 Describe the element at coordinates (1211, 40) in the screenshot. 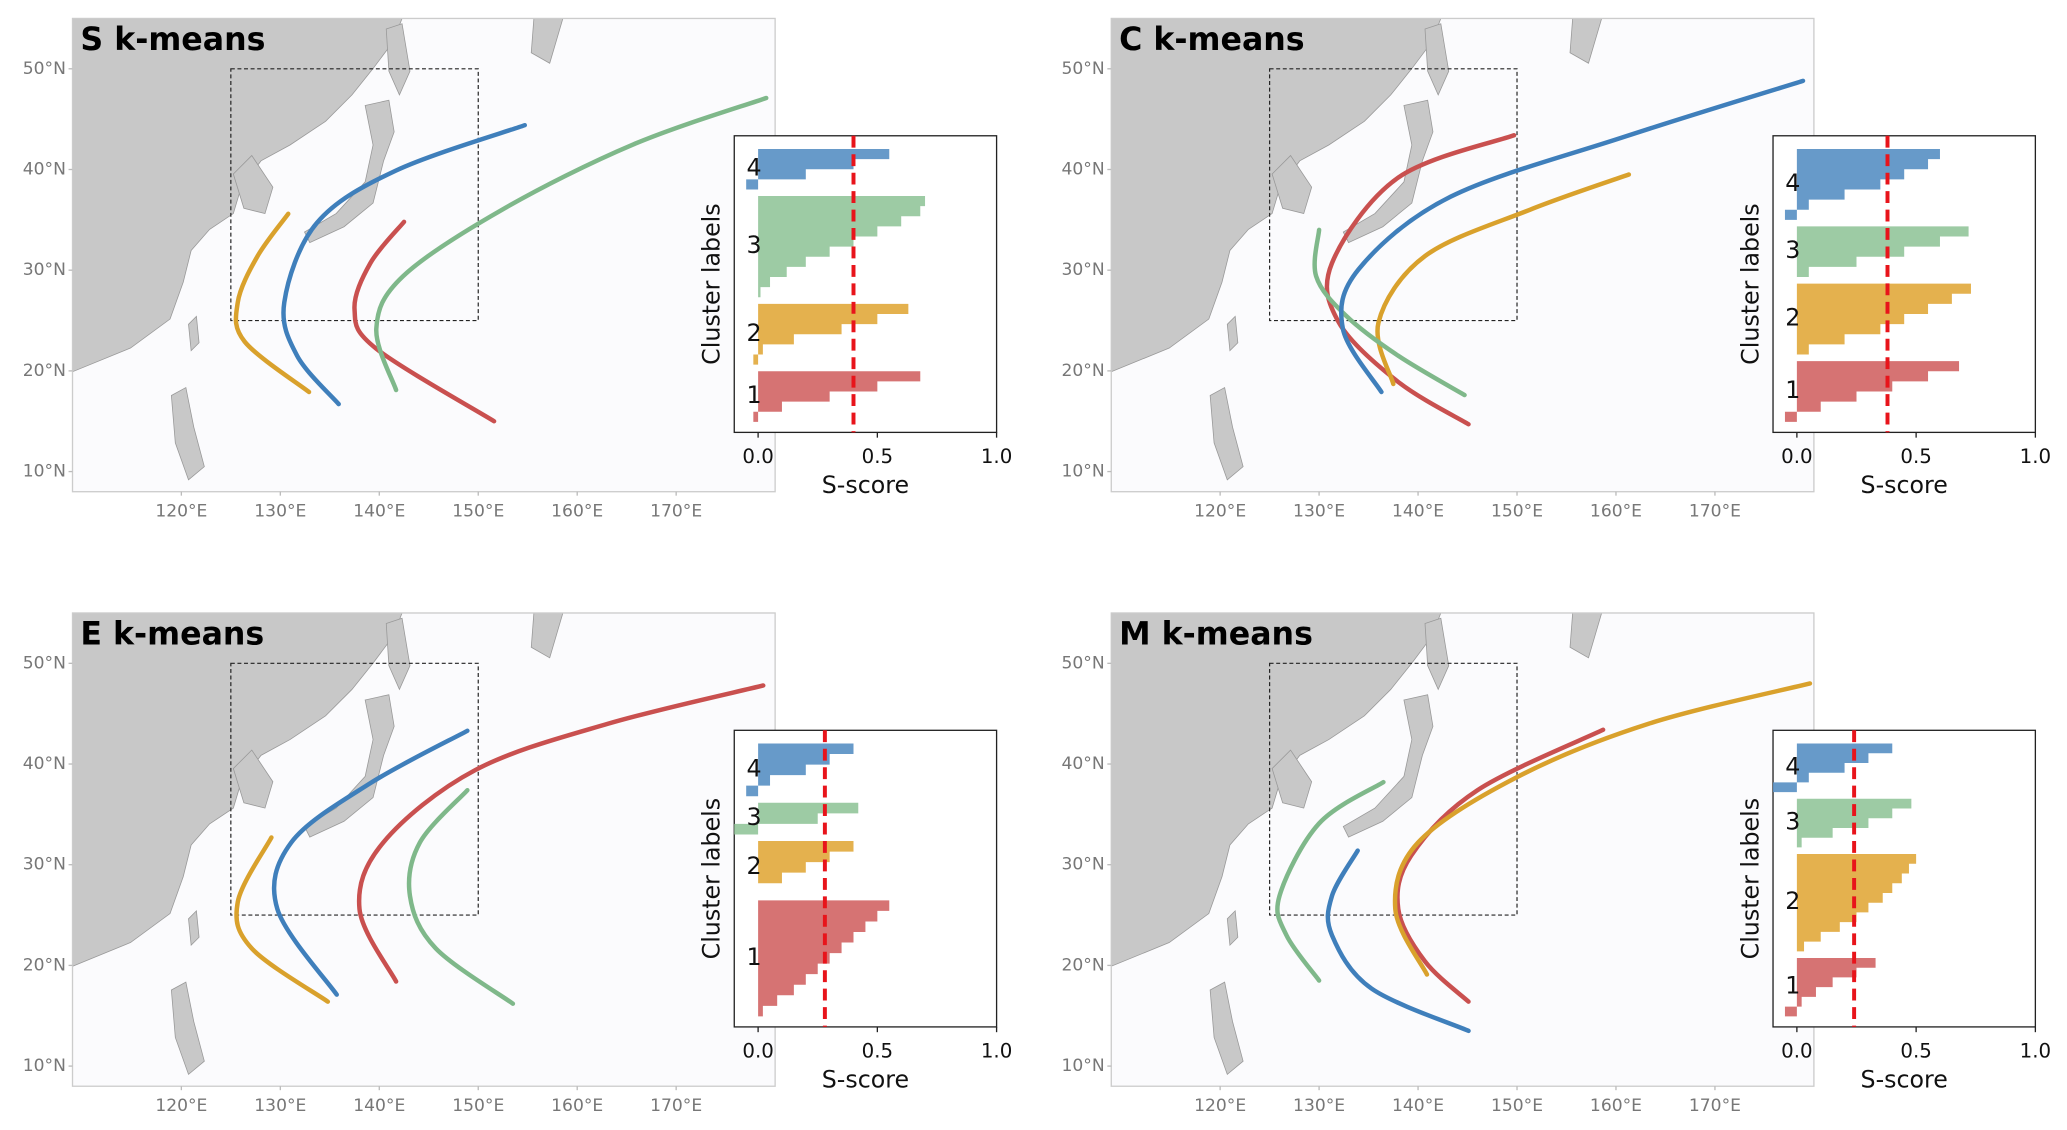

I see `panel-title: C k-means` at that location.